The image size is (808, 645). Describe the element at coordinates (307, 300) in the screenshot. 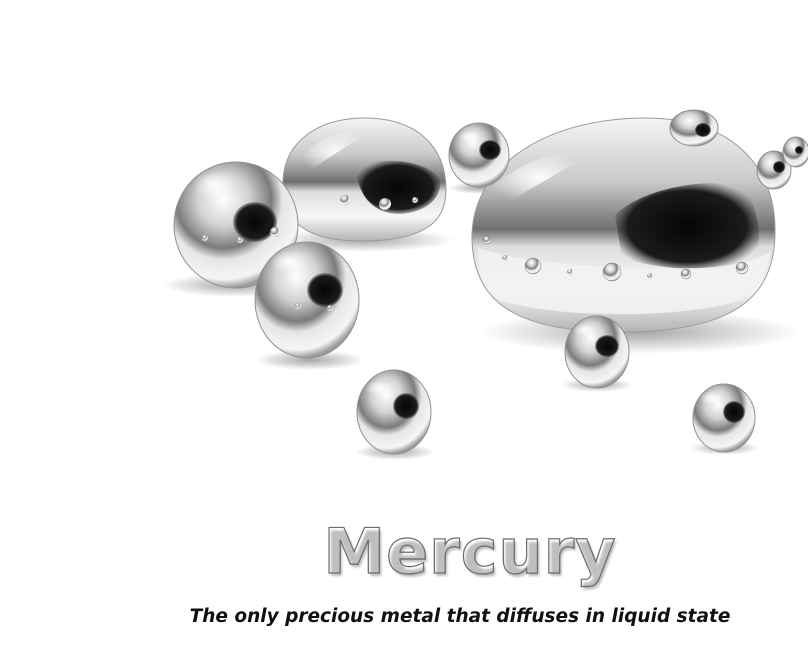

I see `front-left-mercury-sphere` at that location.